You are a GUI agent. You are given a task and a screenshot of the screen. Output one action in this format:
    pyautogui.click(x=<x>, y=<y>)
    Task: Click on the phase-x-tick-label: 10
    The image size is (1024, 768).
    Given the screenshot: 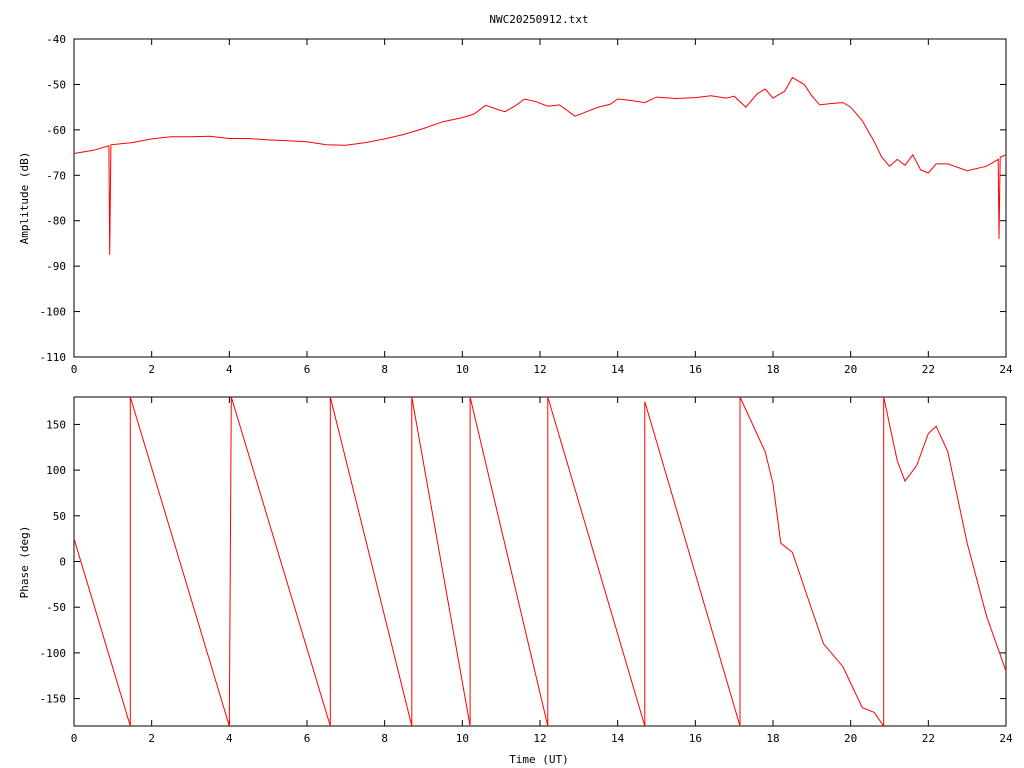 What is the action you would take?
    pyautogui.click(x=462, y=738)
    